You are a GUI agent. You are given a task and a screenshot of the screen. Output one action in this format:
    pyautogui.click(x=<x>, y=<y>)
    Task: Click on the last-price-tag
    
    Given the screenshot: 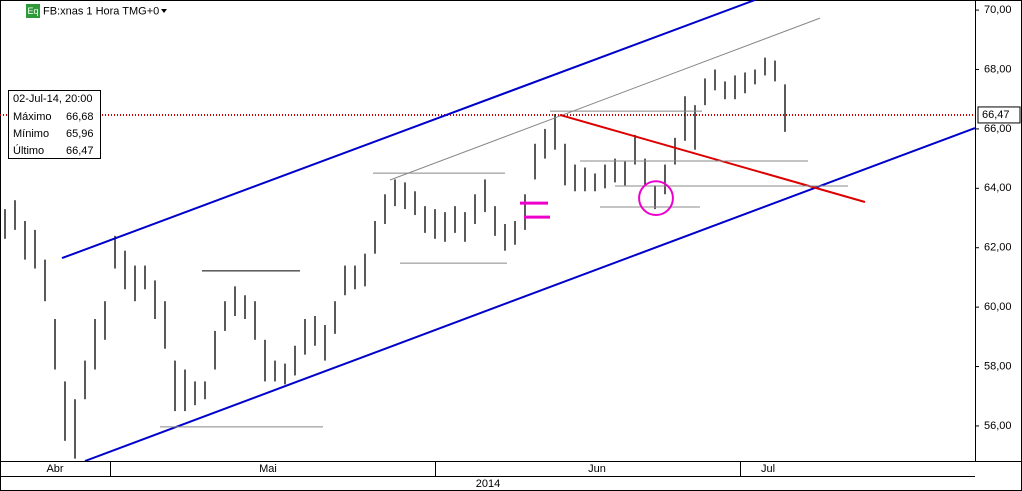 What is the action you would take?
    pyautogui.click(x=999, y=115)
    